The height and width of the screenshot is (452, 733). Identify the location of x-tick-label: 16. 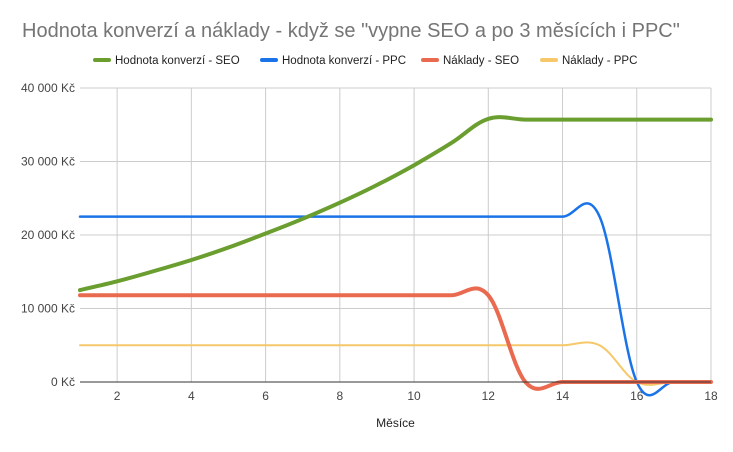
(637, 396).